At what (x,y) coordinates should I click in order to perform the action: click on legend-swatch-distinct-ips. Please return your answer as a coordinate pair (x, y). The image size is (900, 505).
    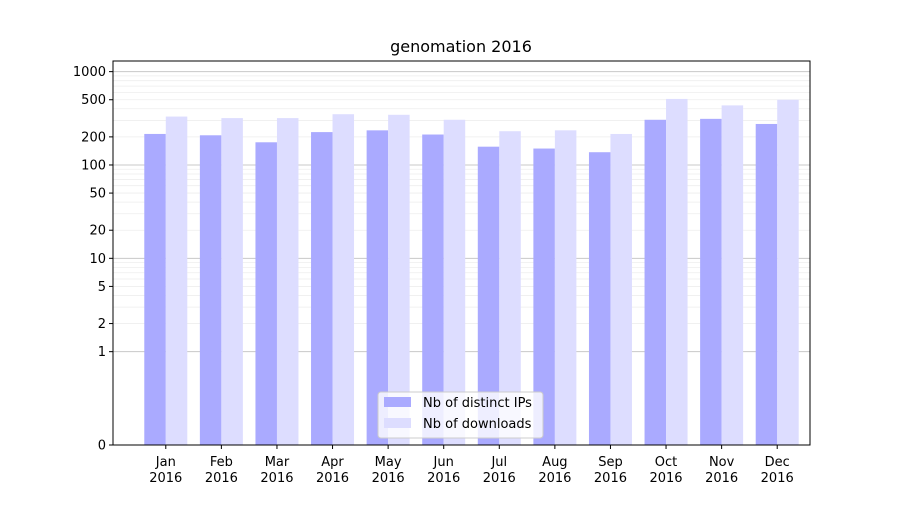
    Looking at the image, I should click on (397, 402).